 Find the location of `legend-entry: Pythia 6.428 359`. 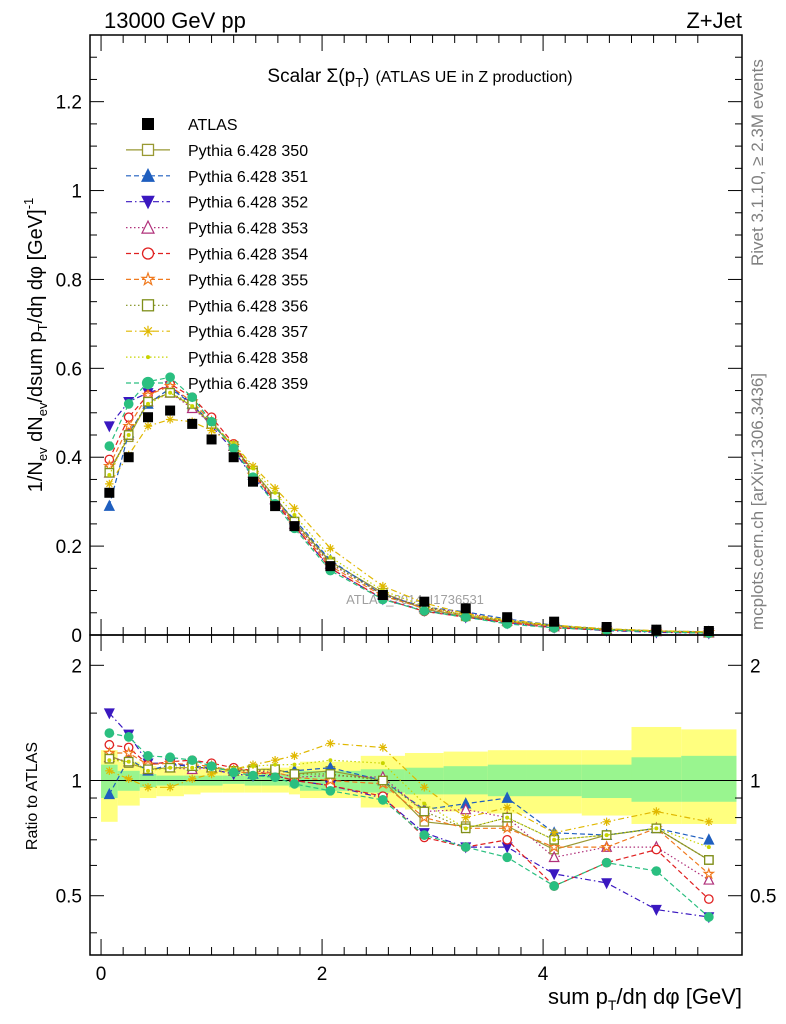

legend-entry: Pythia 6.428 359 is located at coordinates (217, 384).